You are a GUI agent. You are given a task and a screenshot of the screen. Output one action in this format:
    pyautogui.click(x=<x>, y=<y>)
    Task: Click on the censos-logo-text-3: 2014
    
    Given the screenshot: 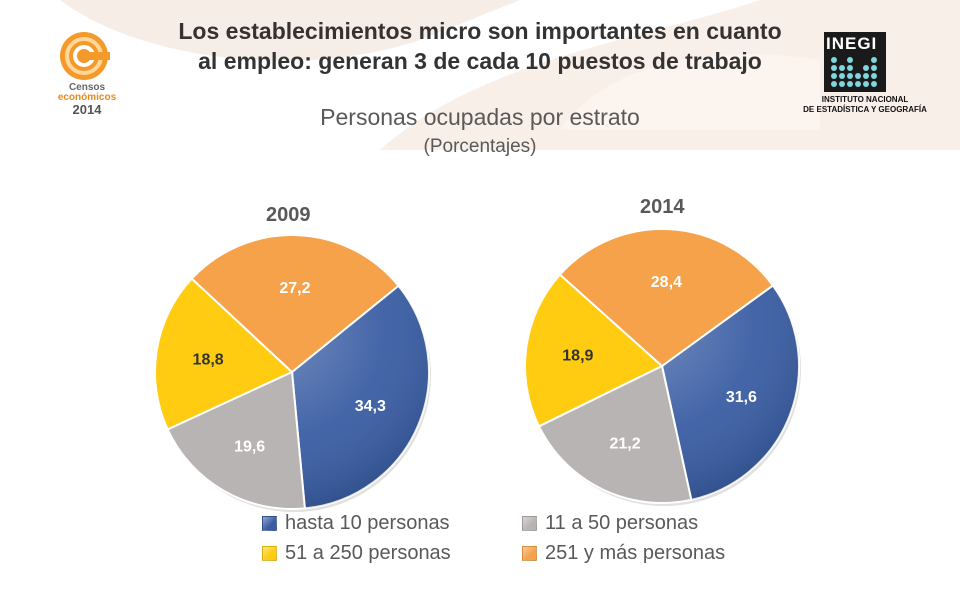 What is the action you would take?
    pyautogui.click(x=87, y=109)
    